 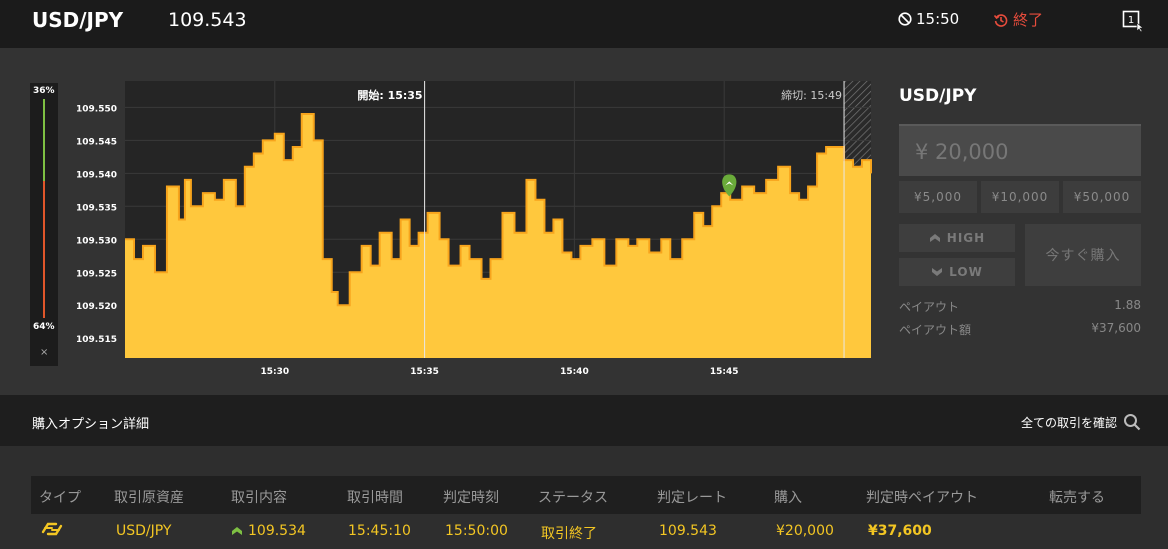 I want to click on payout-row: ペイアウト 1.88, so click(x=1020, y=306).